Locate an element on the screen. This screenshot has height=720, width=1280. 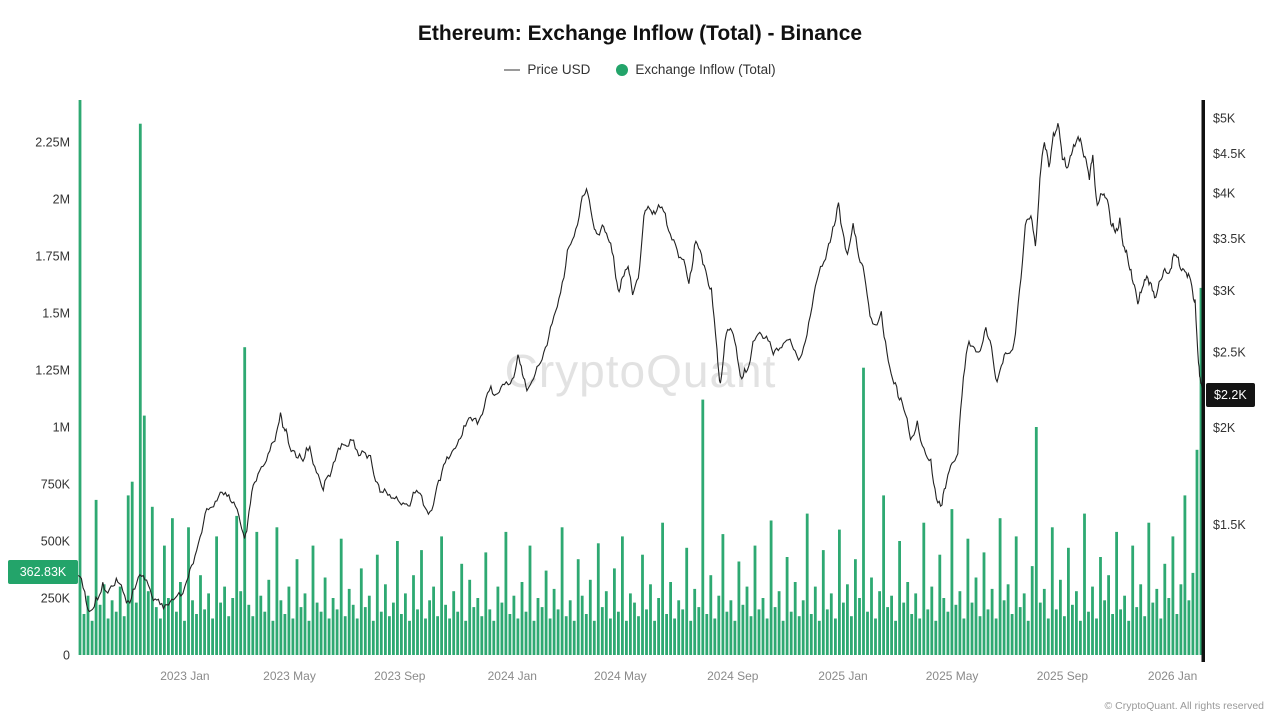
left-axis-tick: 1.25M is located at coordinates (52, 371).